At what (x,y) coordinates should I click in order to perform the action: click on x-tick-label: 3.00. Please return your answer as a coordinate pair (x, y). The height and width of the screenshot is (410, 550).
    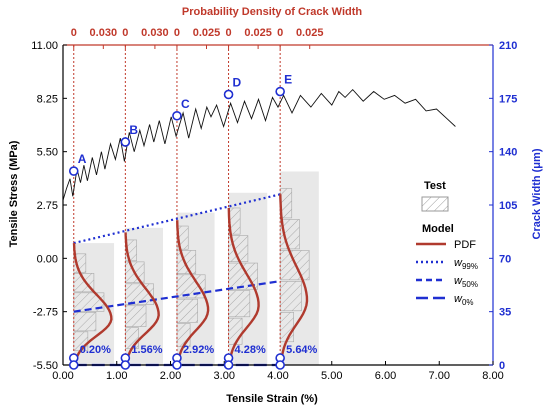
    Looking at the image, I should click on (224, 376).